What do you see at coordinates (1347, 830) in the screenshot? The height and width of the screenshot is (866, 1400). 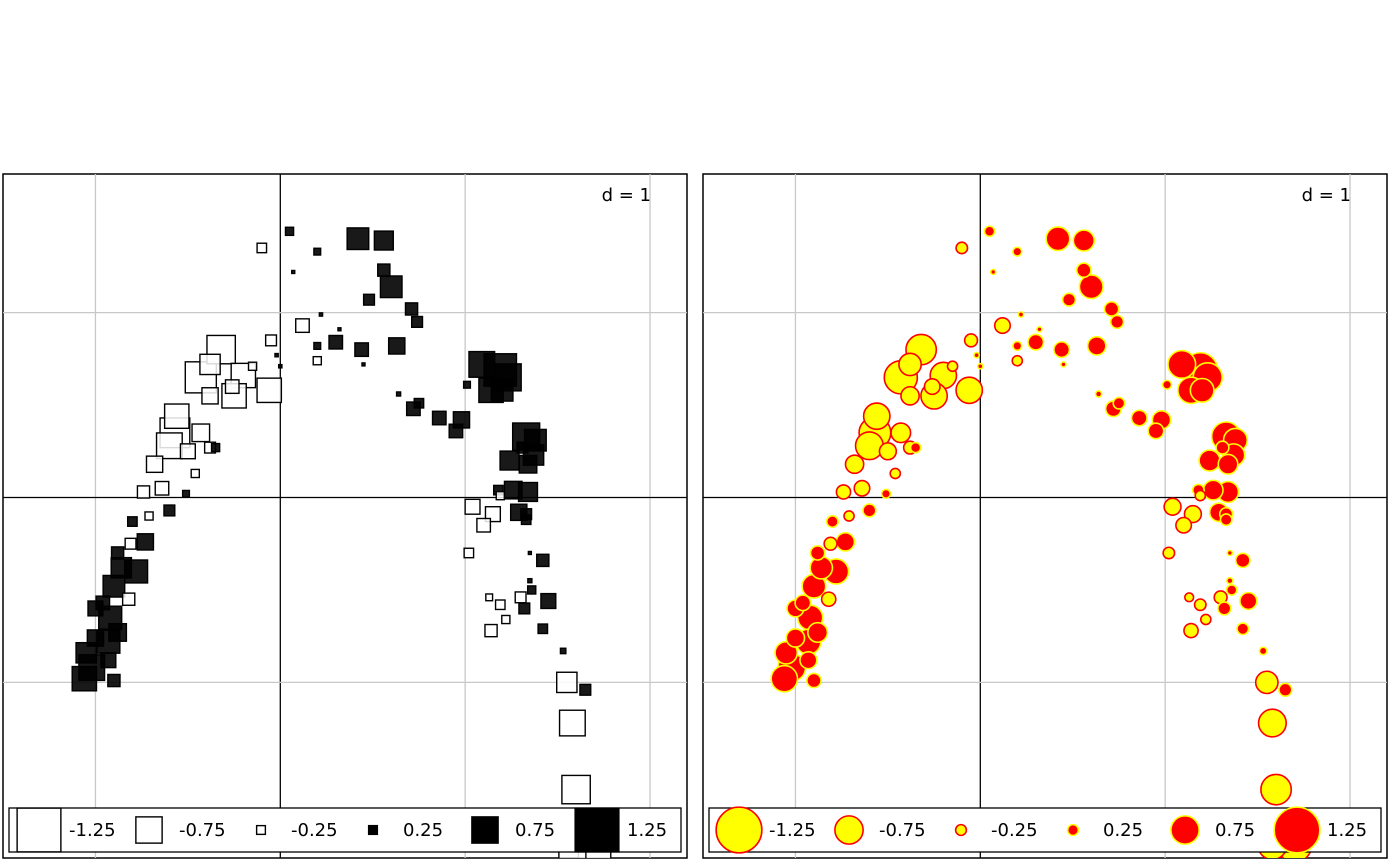 I see `legend-label: 1.25` at bounding box center [1347, 830].